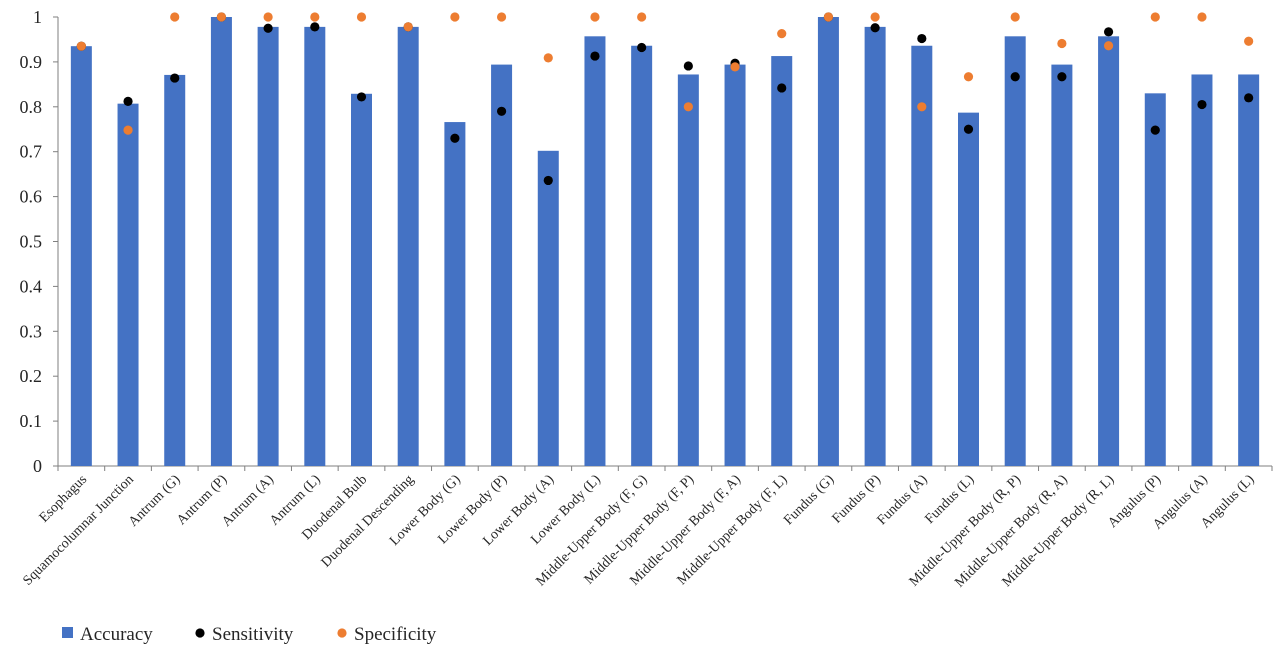 The width and height of the screenshot is (1280, 652). I want to click on y-tick-label: 1, so click(37, 17).